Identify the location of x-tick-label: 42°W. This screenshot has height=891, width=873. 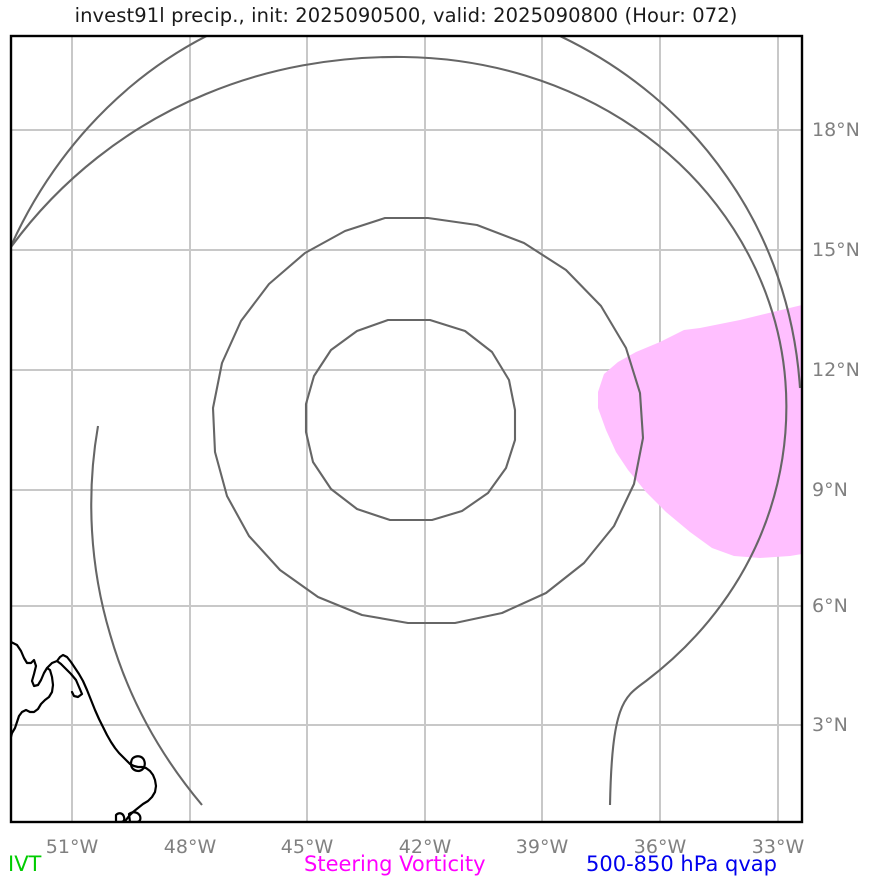
(425, 847).